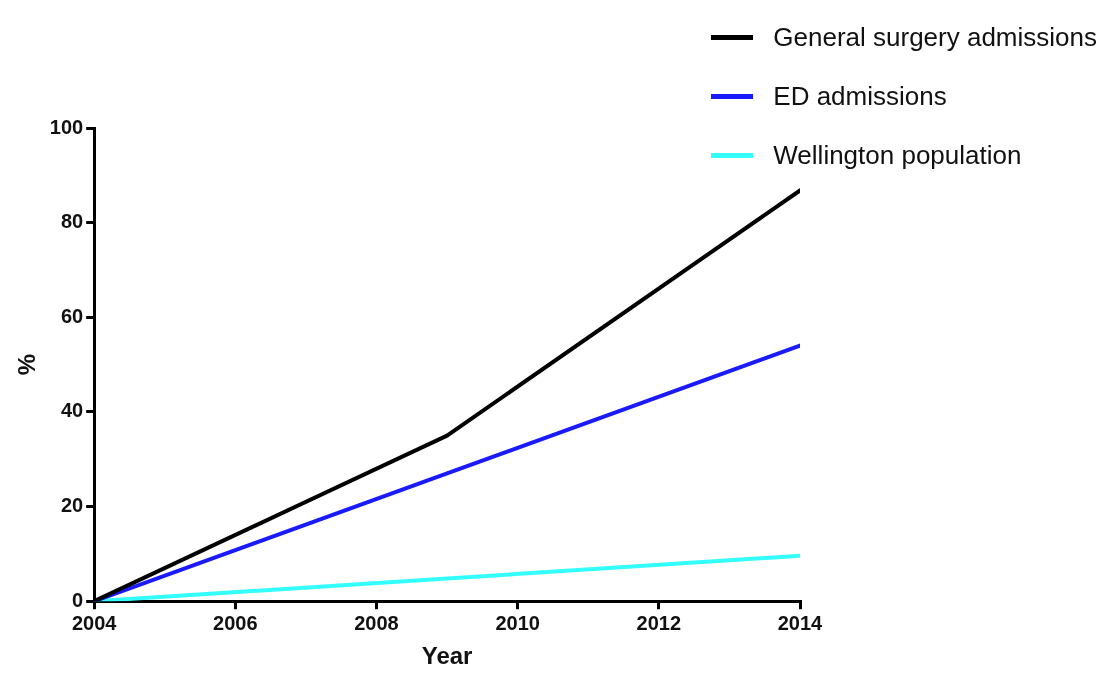 This screenshot has width=1105, height=684. What do you see at coordinates (935, 37) in the screenshot?
I see `legend-label: General surgery admissions` at bounding box center [935, 37].